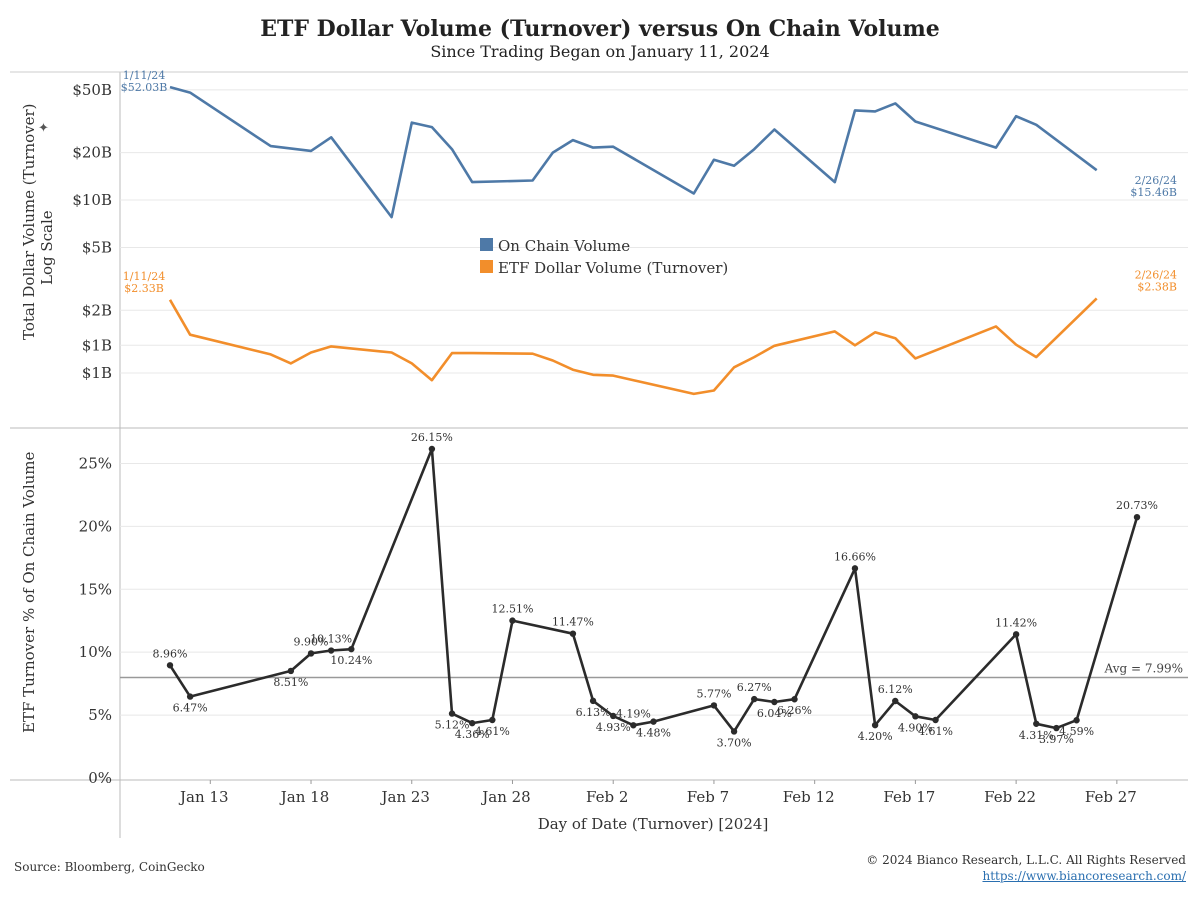 Image resolution: width=1200 pixels, height=900 pixels. What do you see at coordinates (486, 266) in the screenshot?
I see `legend-swatch-etf` at bounding box center [486, 266].